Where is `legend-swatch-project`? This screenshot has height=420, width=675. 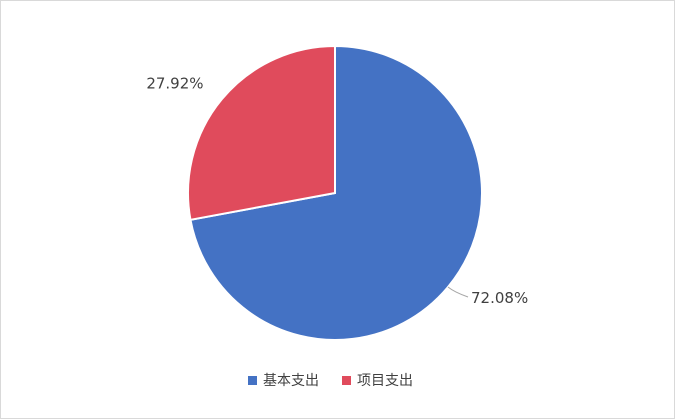
legend-swatch-project is located at coordinates (346, 380).